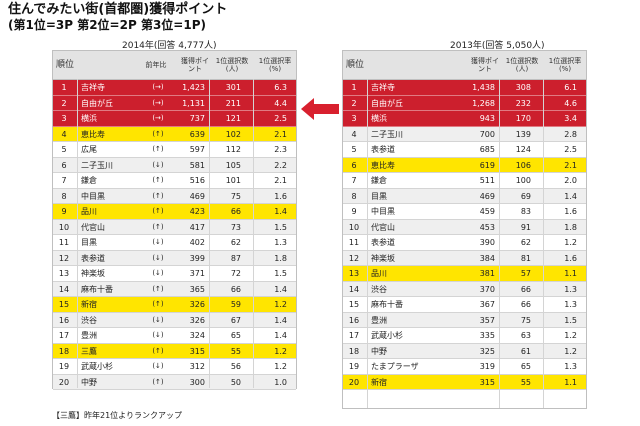 Image resolution: width=640 pixels, height=426 pixels. Describe the element at coordinates (383, 242) in the screenshot. I see `area-name-cell: 表参道` at that location.